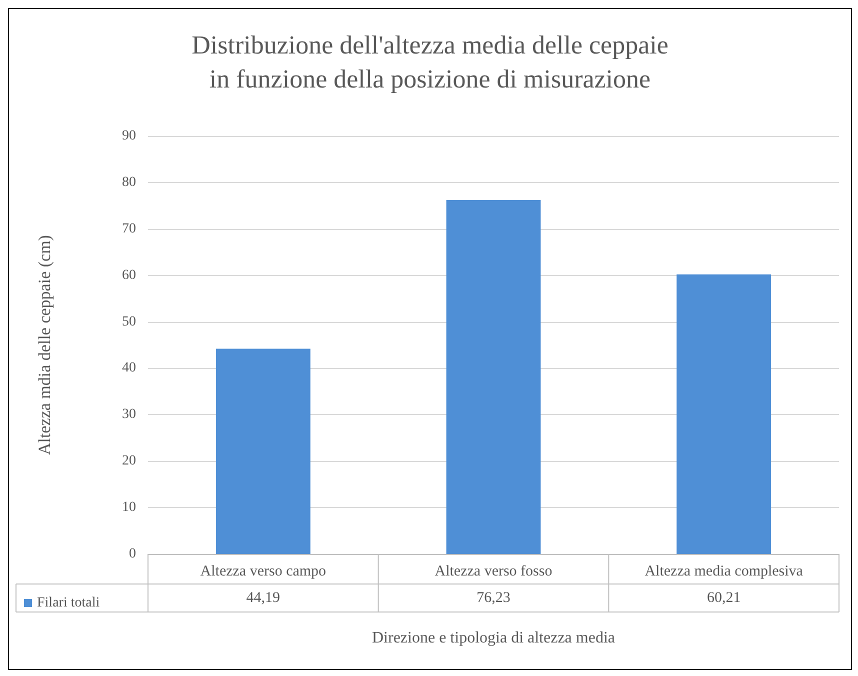  What do you see at coordinates (263, 572) in the screenshot?
I see `x-tick-label: Altezza verso campo` at bounding box center [263, 572].